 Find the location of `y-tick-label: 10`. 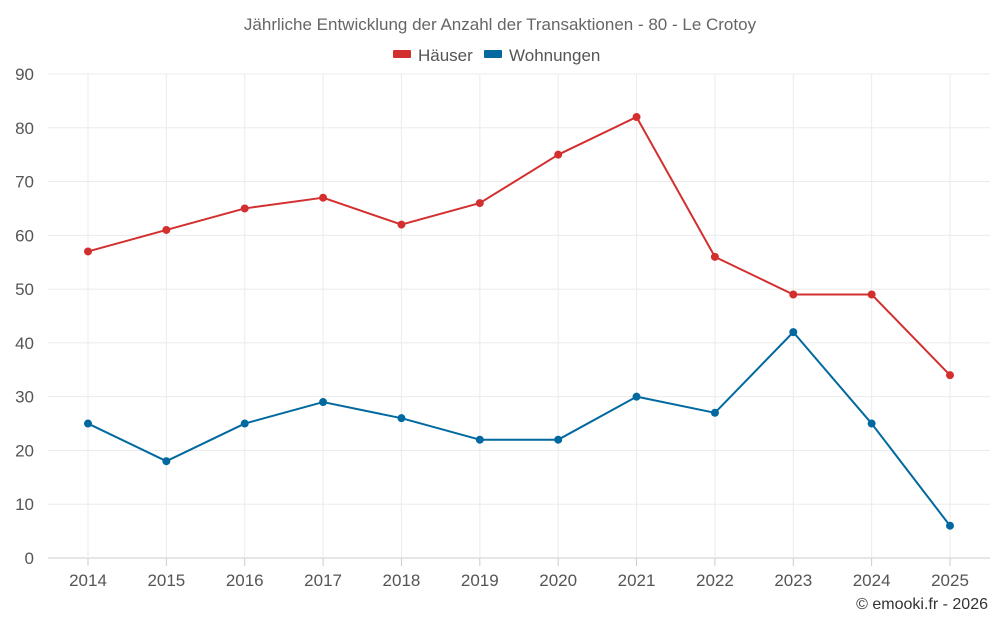

y-tick-label: 10 is located at coordinates (24, 504).